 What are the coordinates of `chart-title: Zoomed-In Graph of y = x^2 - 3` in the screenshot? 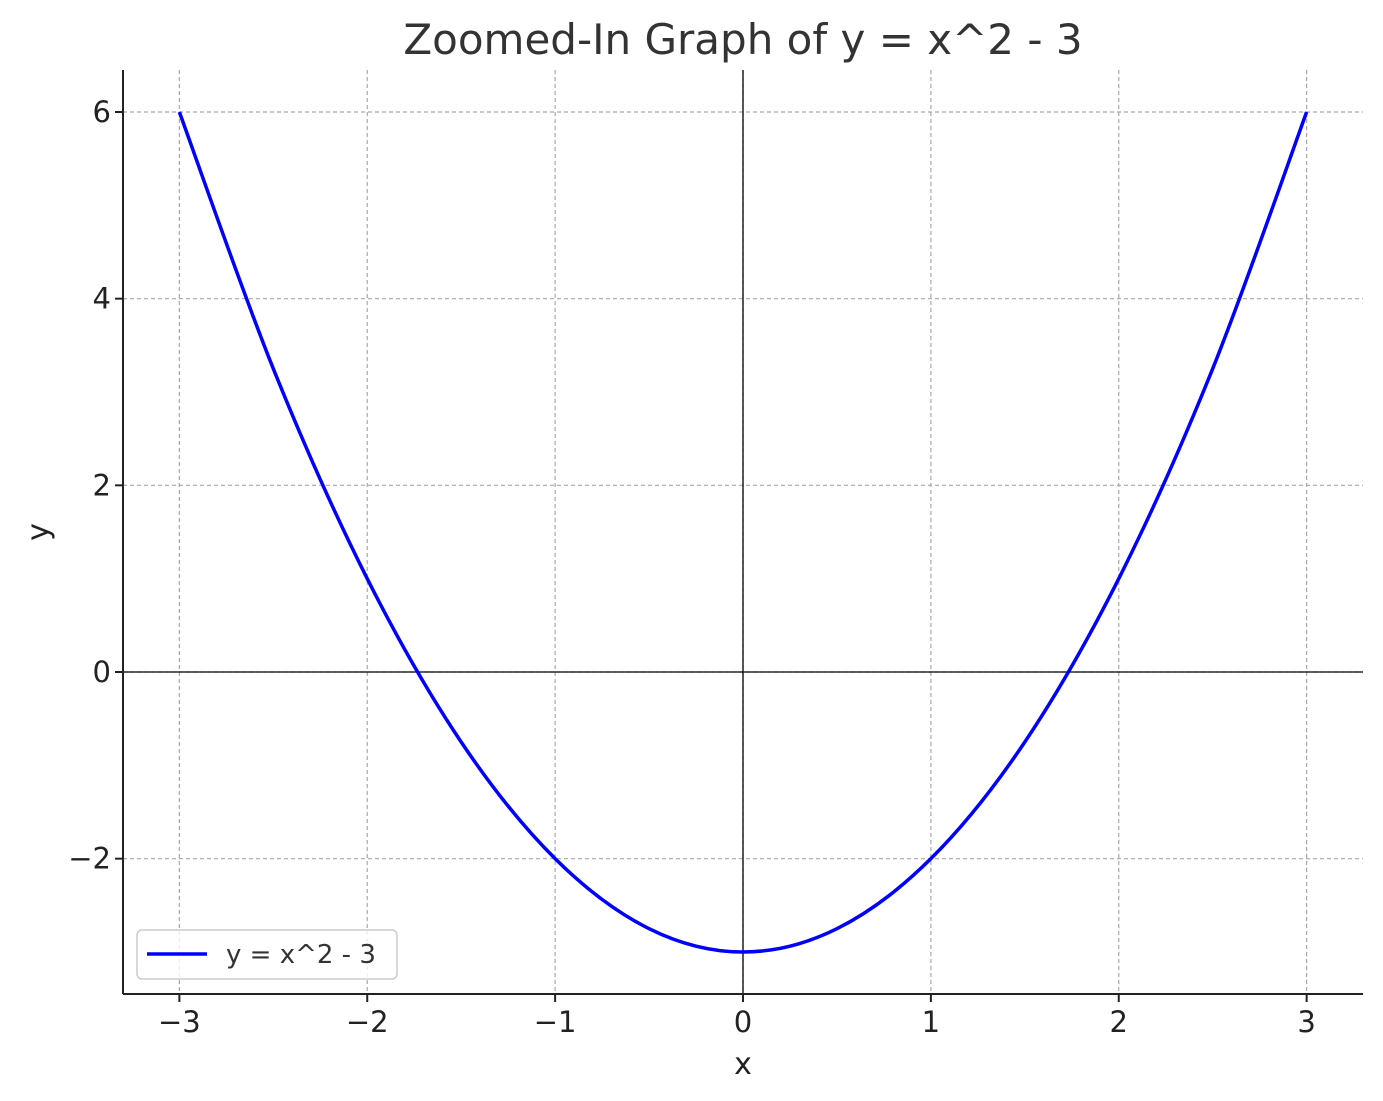 It's located at (742, 39).